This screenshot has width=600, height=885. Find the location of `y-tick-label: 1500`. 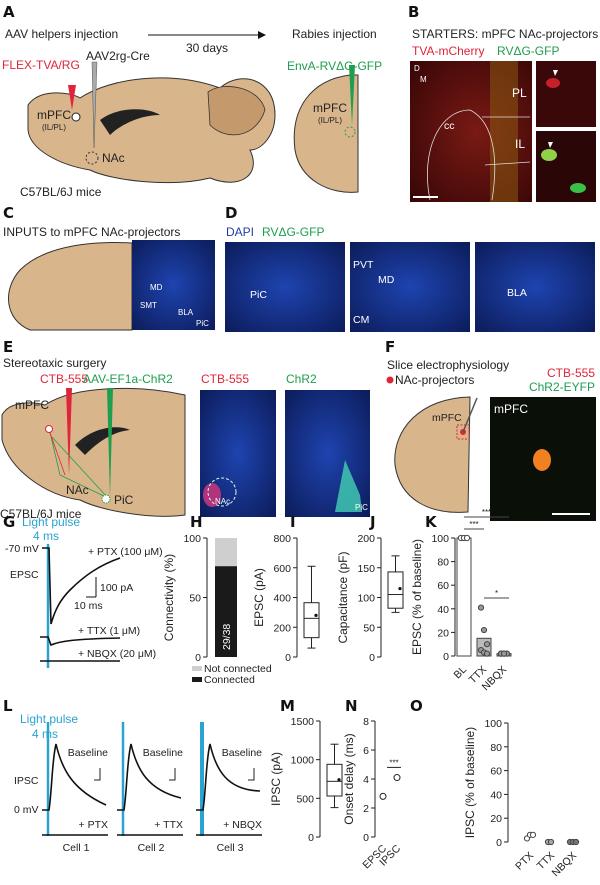

y-tick-label: 1500 is located at coordinates (303, 722).